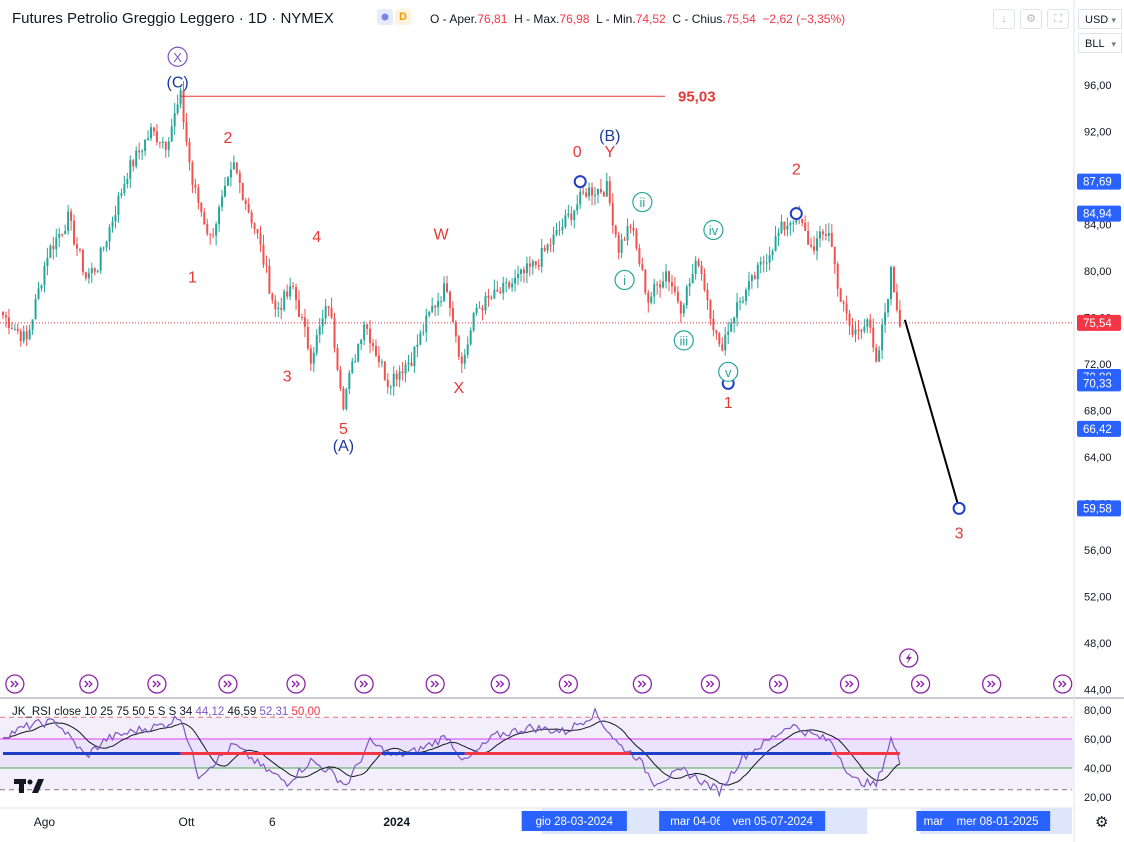 This screenshot has width=1124, height=842. What do you see at coordinates (701, 822) in the screenshot?
I see `date-badge-label: mar 04-06-2` at bounding box center [701, 822].